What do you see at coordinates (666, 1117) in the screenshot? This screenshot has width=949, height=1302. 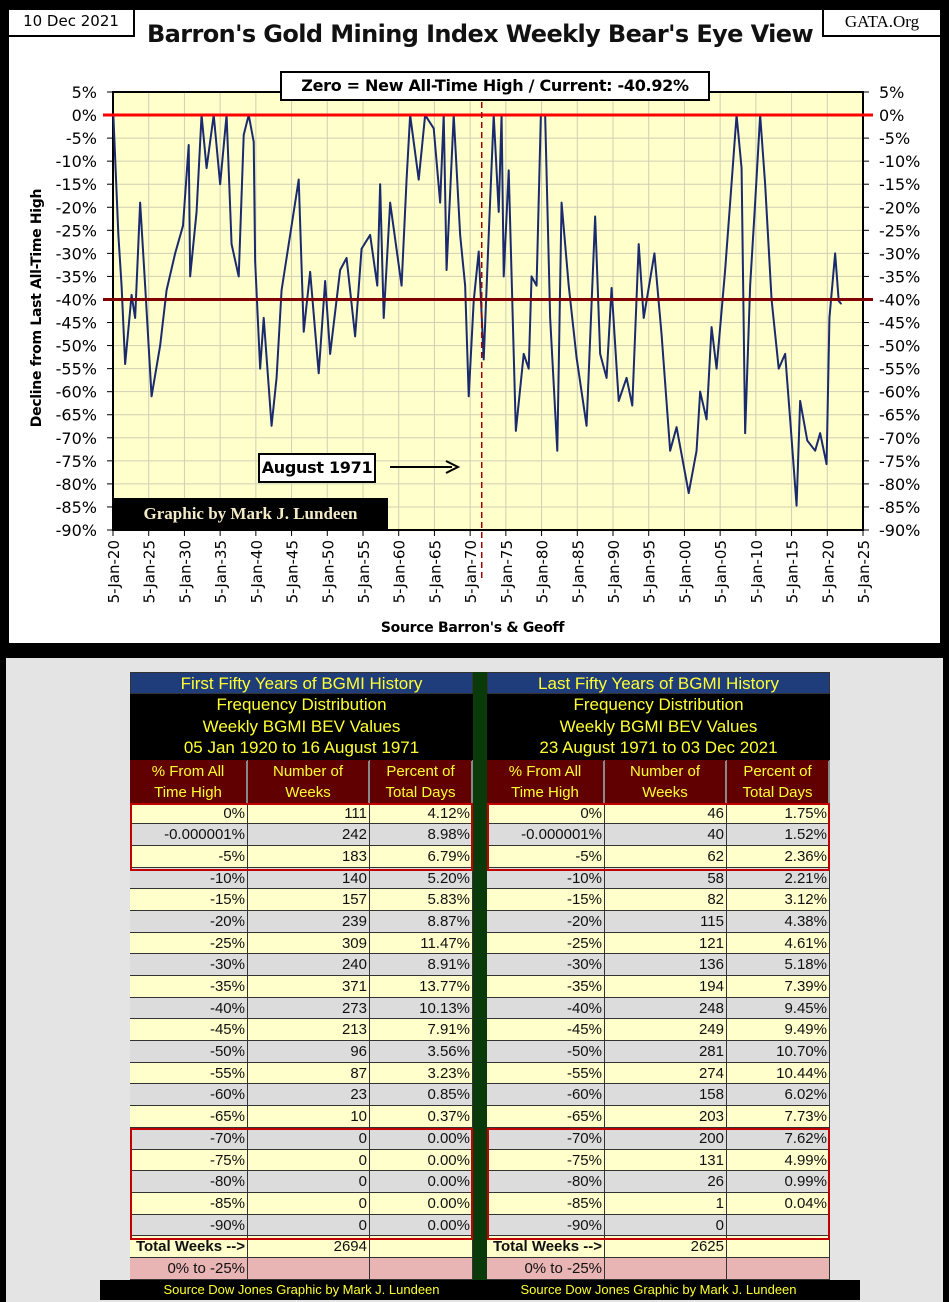 I see `table-cell: 203` at bounding box center [666, 1117].